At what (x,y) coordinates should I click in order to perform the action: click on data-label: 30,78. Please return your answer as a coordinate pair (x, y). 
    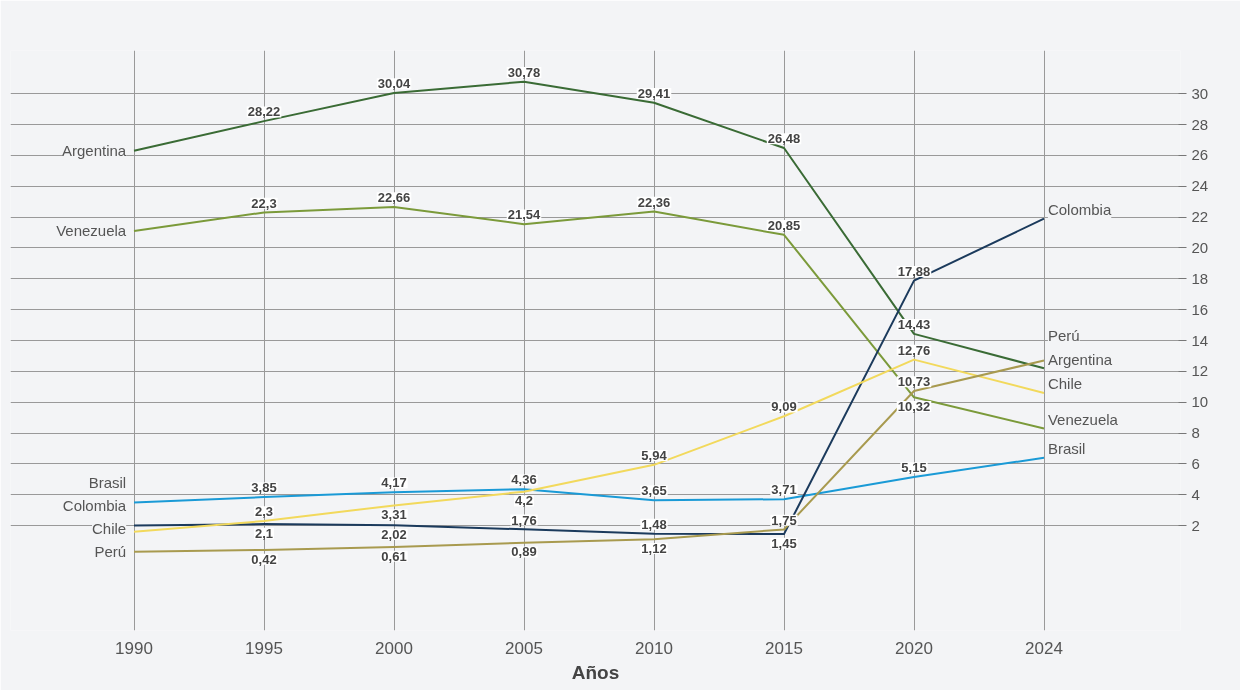
    Looking at the image, I should click on (524, 72).